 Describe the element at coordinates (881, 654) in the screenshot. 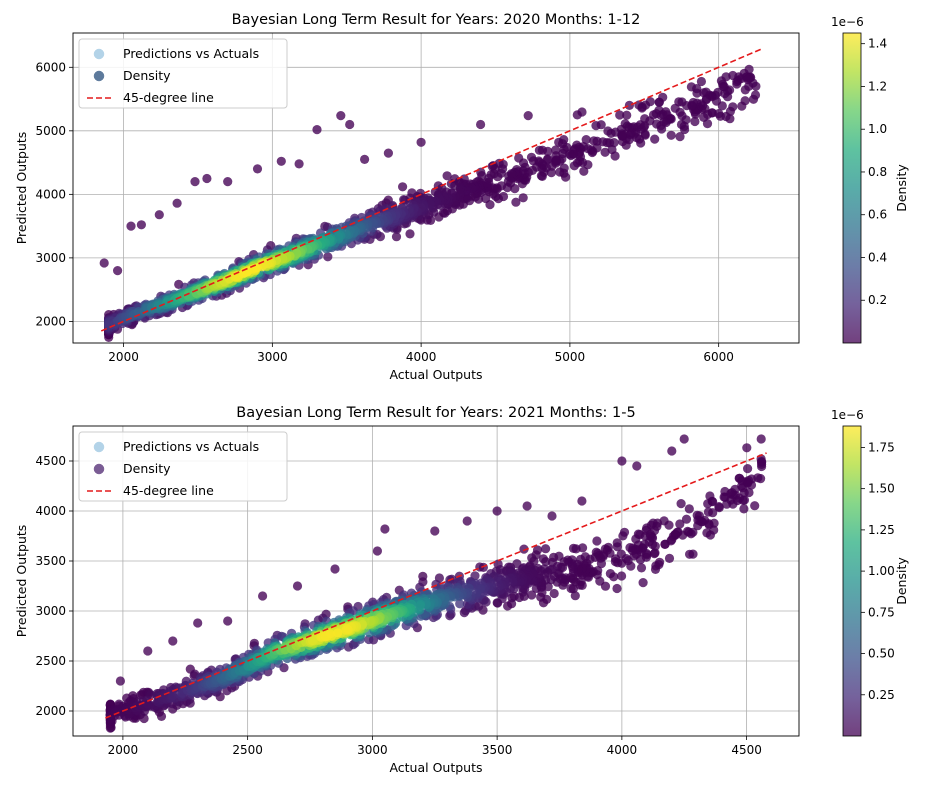

I see `colorbar-tick-label: 0.50` at that location.